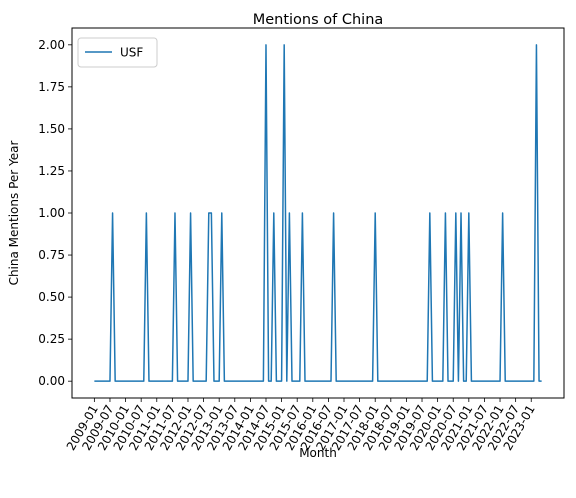 This screenshot has width=576, height=498. What do you see at coordinates (51, 45) in the screenshot?
I see `y-tick-label: 2.00` at bounding box center [51, 45].